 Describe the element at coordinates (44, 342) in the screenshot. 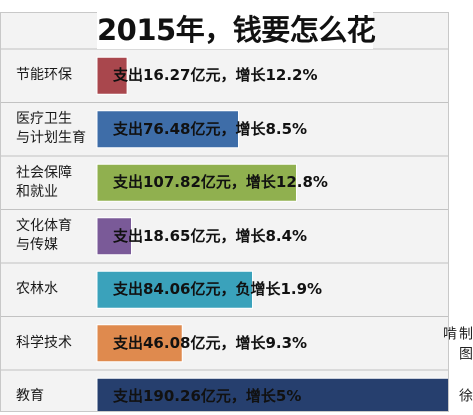

I see `category-label: 科学技术` at that location.